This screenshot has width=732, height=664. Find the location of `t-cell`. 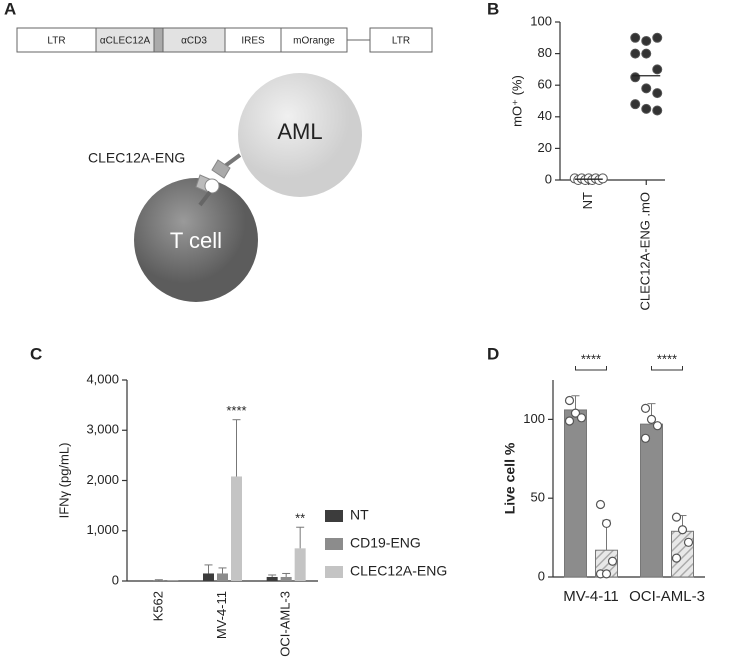

t-cell is located at coordinates (196, 240).